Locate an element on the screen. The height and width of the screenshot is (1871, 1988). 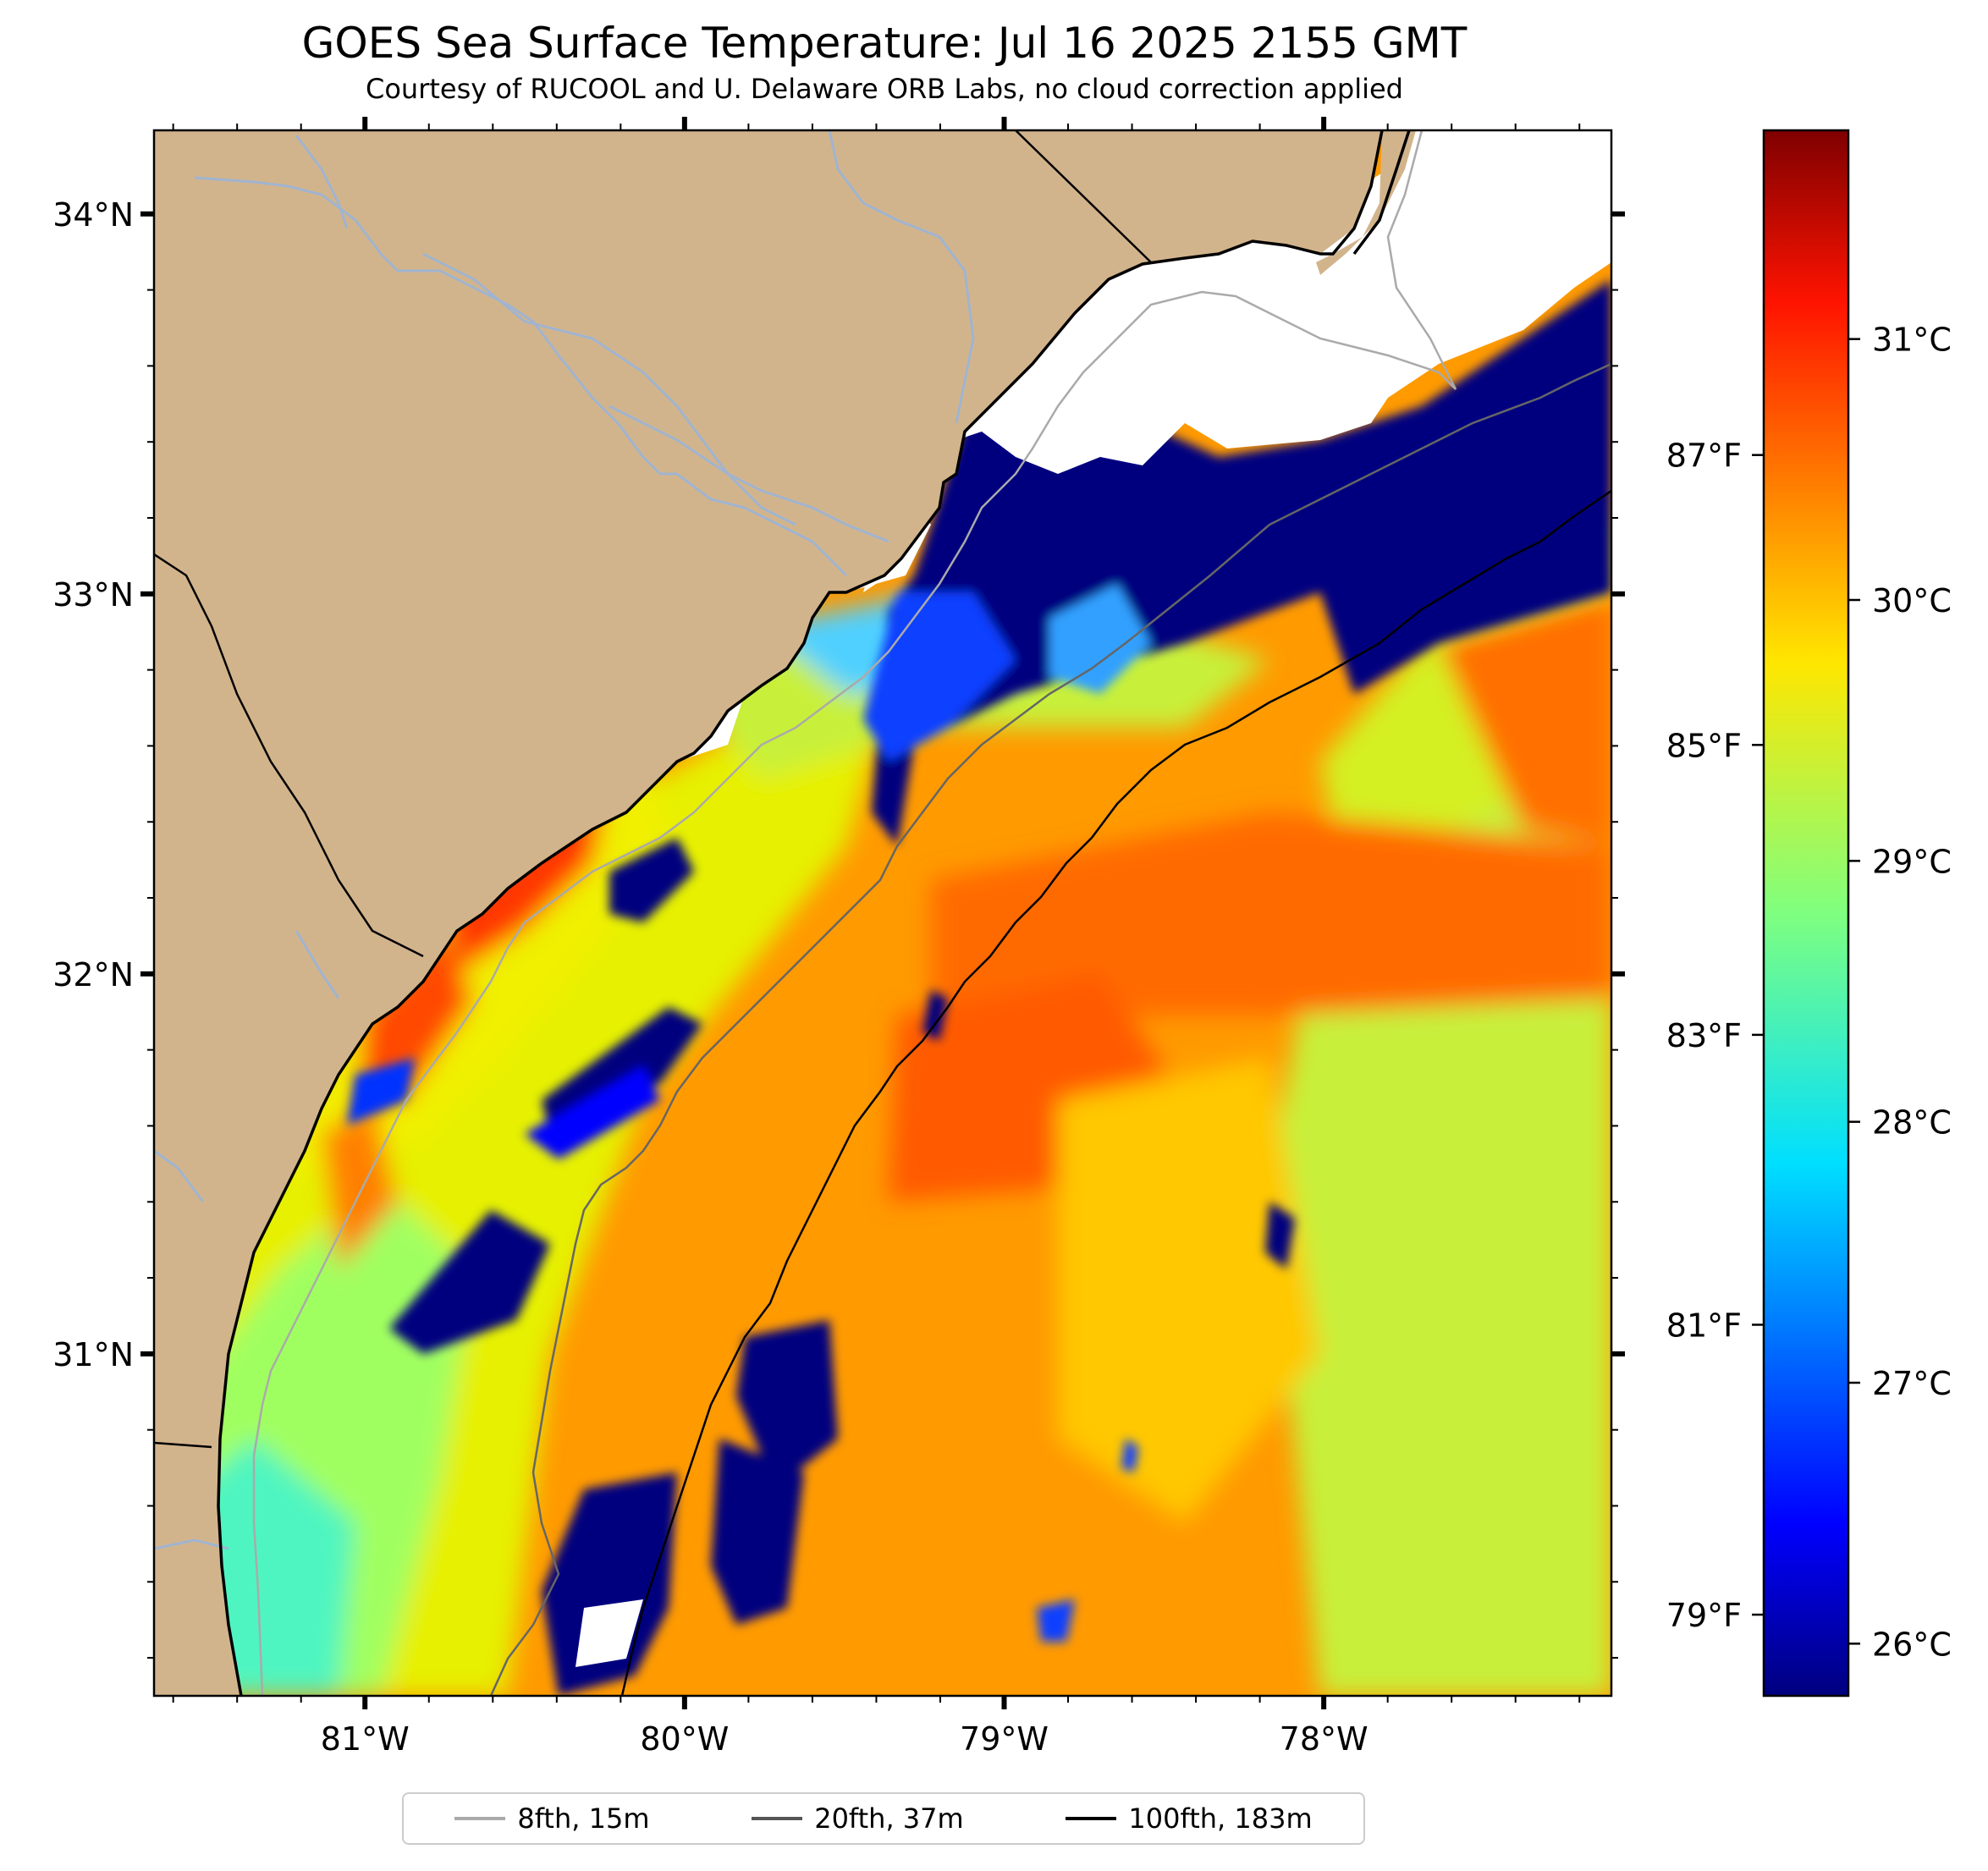
coastline-north is located at coordinates (1381, 193).